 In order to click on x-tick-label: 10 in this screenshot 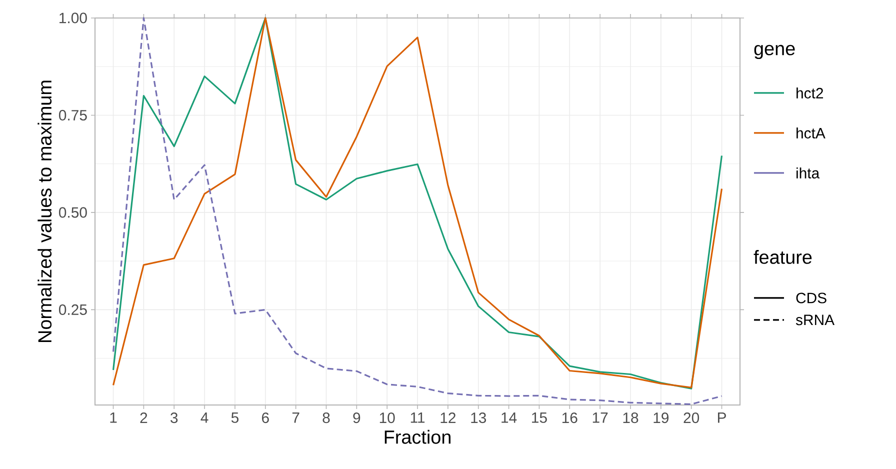, I will do `click(387, 418)`.